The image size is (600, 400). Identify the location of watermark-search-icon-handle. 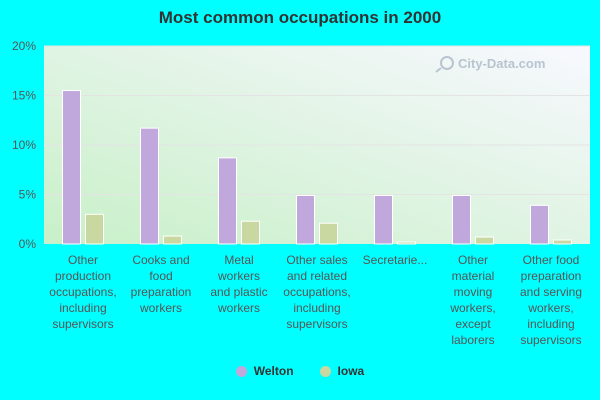
(438, 70).